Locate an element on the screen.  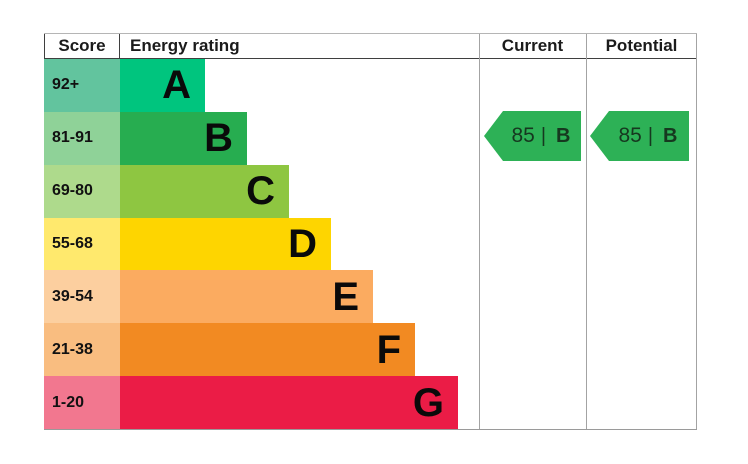
band-bar-e: E is located at coordinates (246, 297).